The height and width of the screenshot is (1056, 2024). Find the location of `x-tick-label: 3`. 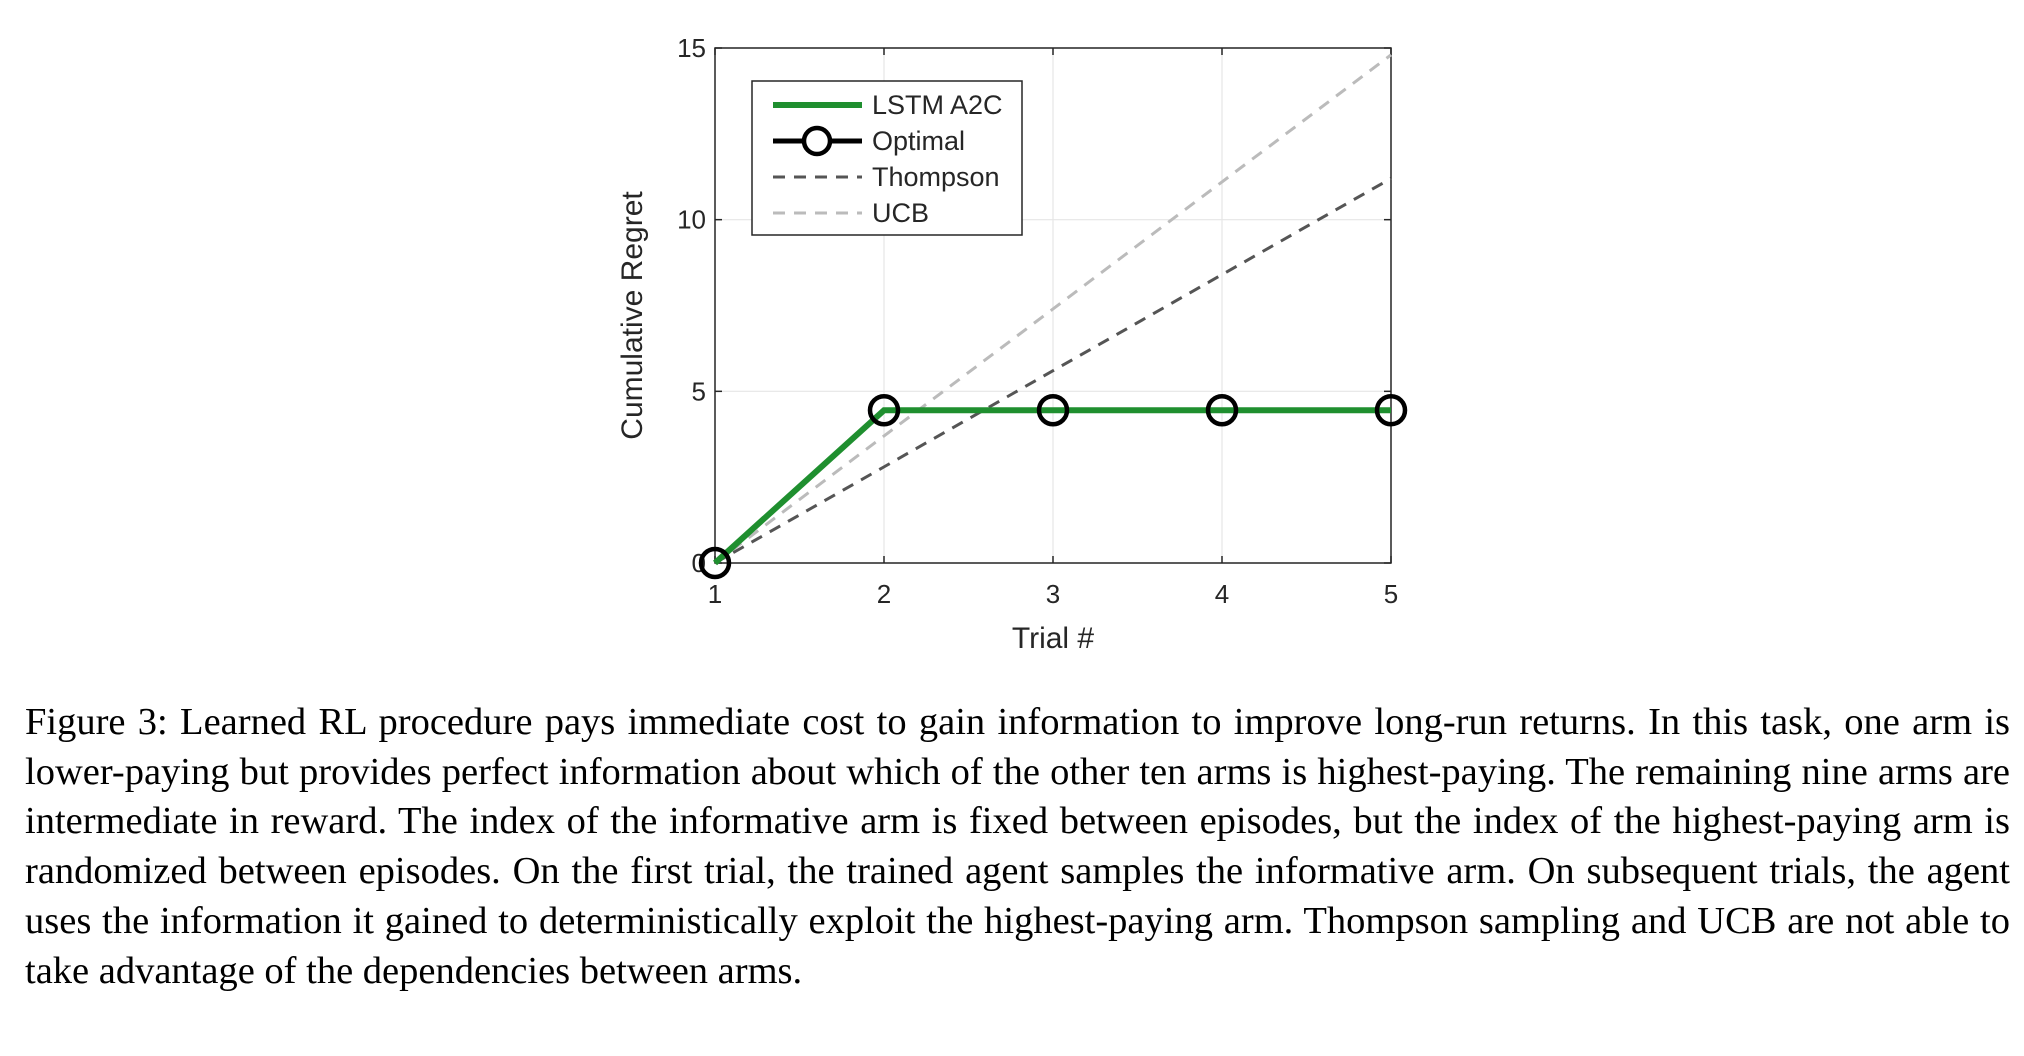

x-tick-label: 3 is located at coordinates (1053, 594).